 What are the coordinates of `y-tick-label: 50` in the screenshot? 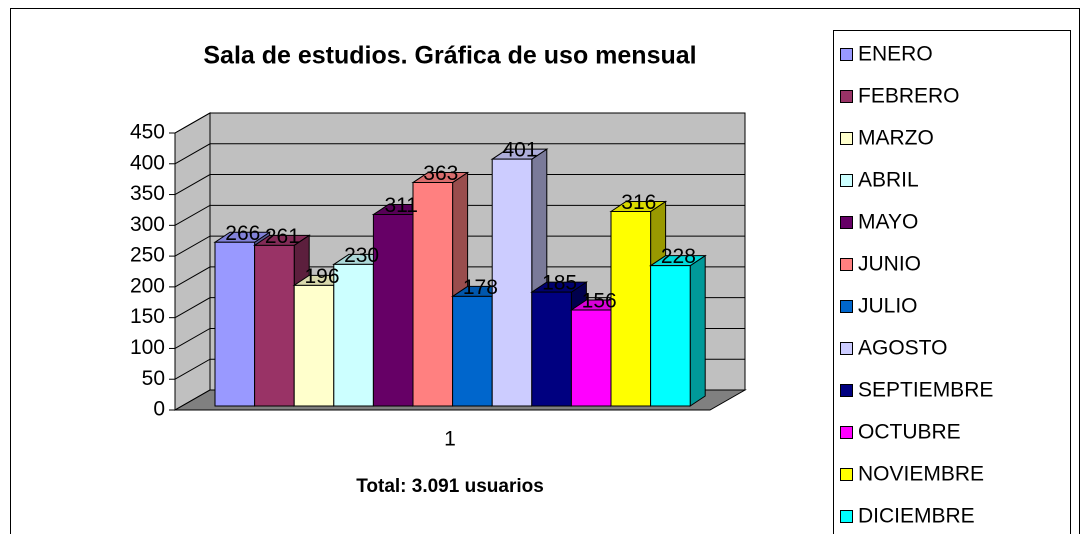 It's located at (153, 378).